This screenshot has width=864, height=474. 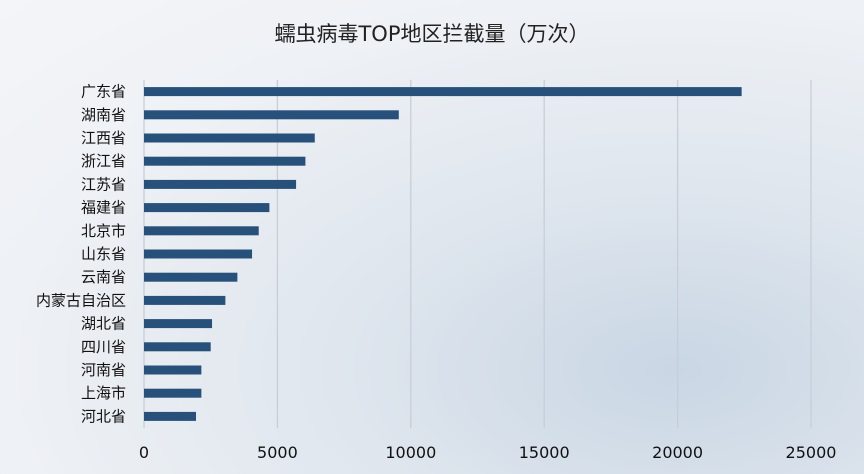 I want to click on x-tick-label: 15000, so click(x=544, y=452).